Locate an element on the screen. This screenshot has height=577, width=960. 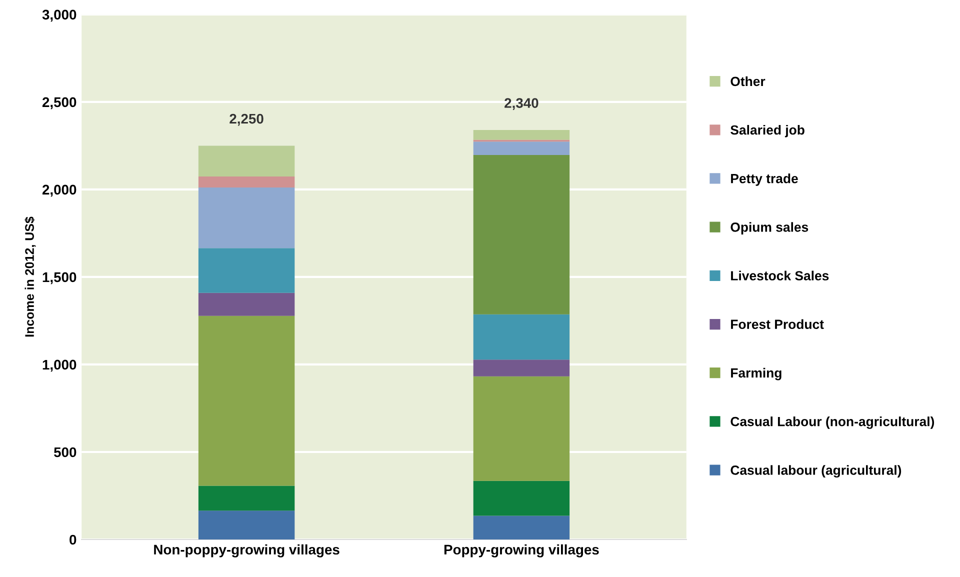
legend-label: Farming is located at coordinates (756, 374).